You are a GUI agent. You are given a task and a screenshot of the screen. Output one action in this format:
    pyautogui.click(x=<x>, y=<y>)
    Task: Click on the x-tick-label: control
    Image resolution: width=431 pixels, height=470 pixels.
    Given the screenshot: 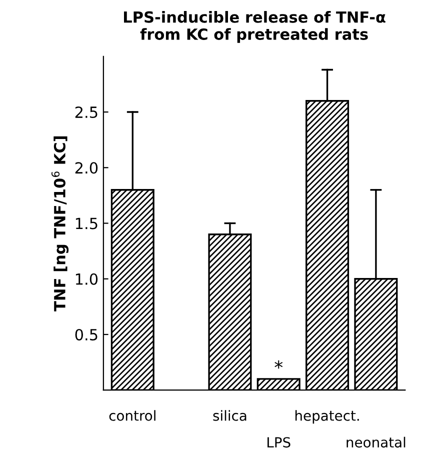 What is the action you would take?
    pyautogui.click(x=132, y=415)
    